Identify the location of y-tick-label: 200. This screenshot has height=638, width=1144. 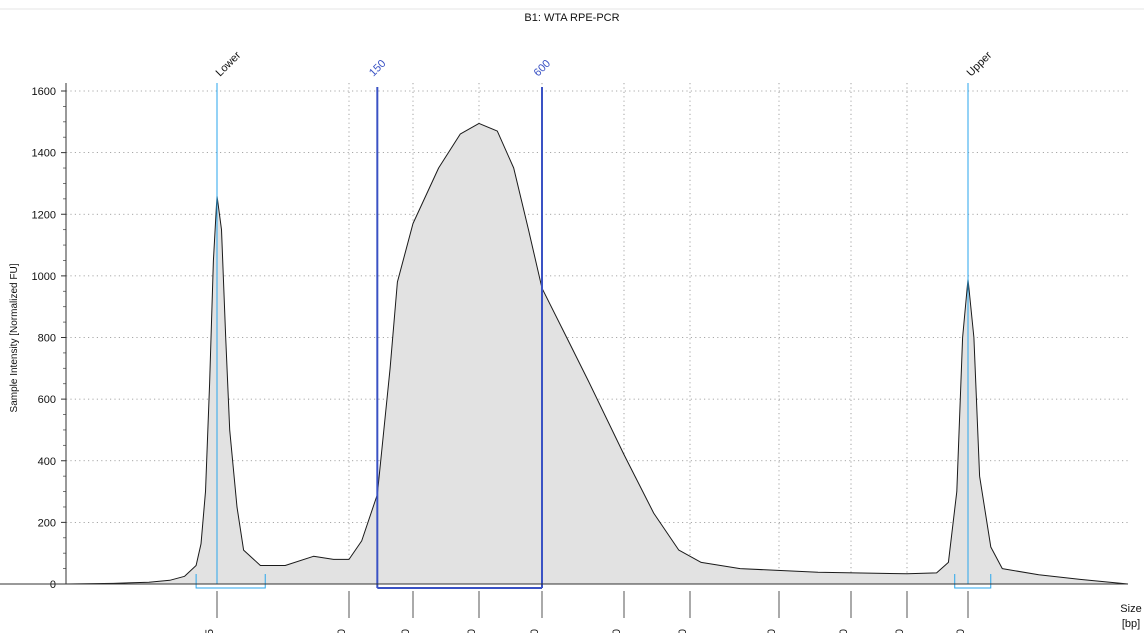
(47, 523).